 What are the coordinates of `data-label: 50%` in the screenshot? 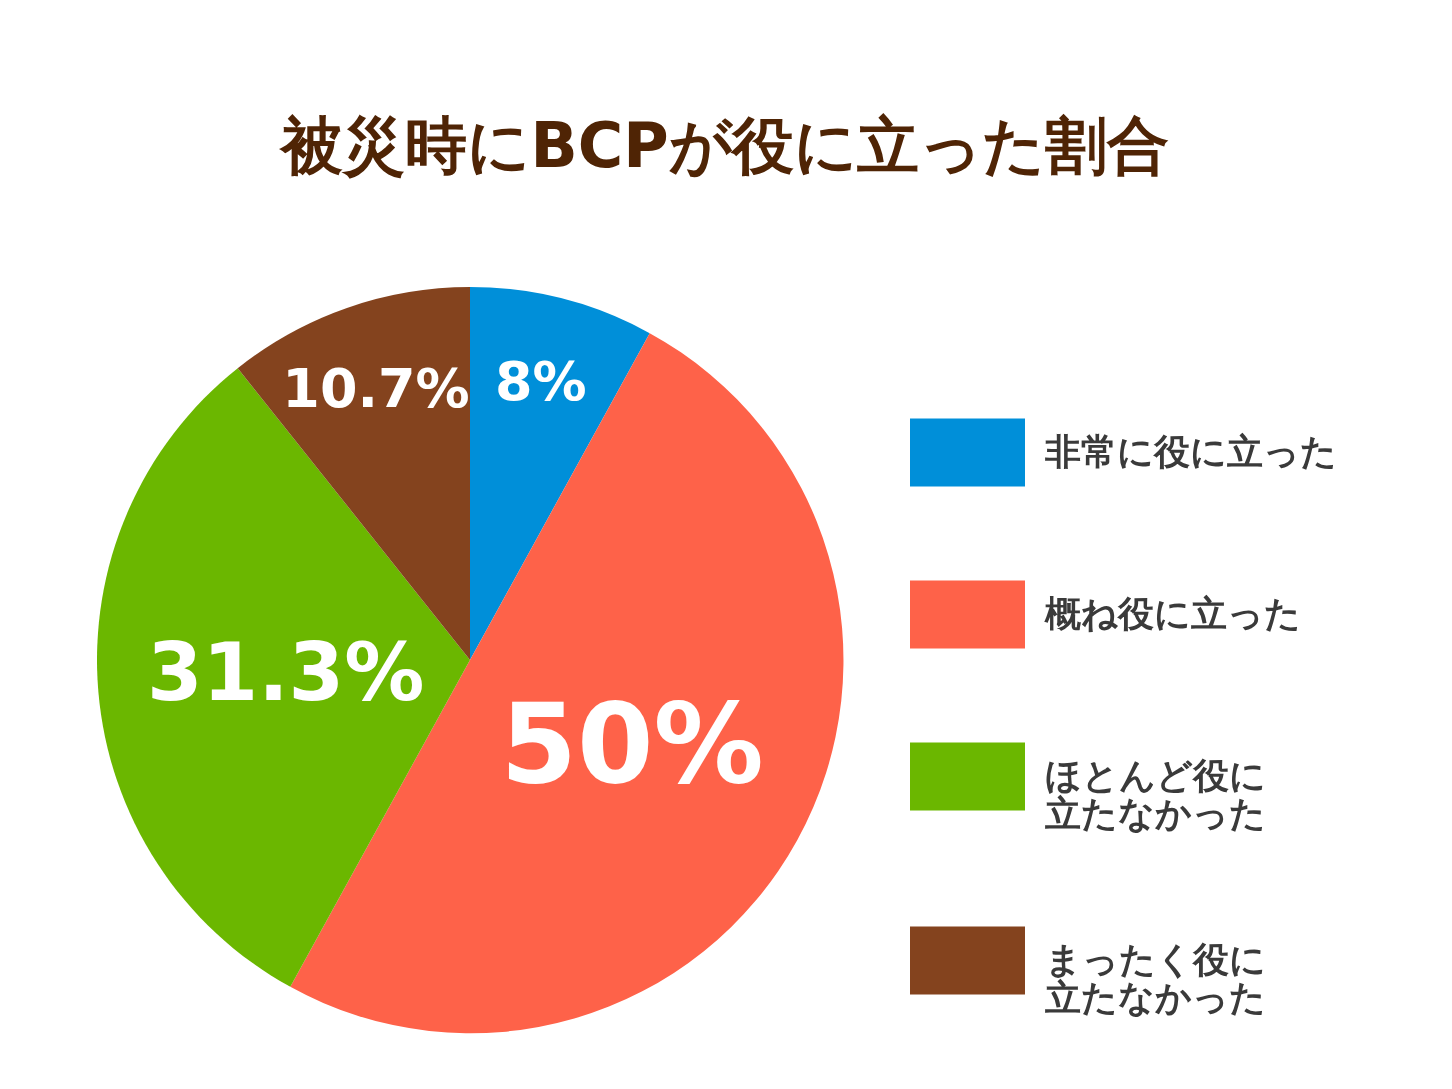 It's located at (632, 744).